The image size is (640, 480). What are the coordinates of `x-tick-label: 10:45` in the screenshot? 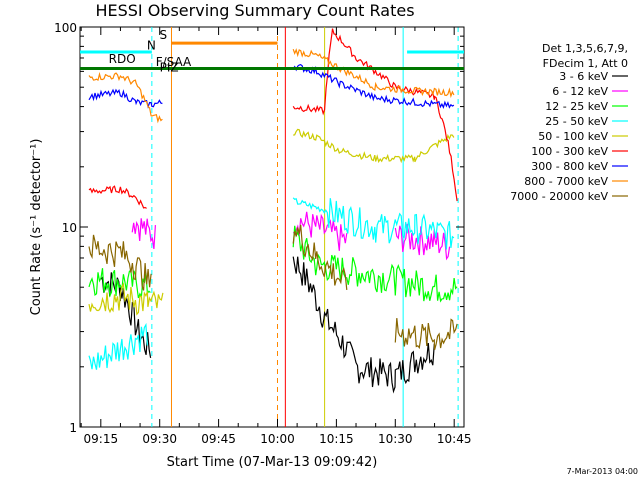 It's located at (454, 439).